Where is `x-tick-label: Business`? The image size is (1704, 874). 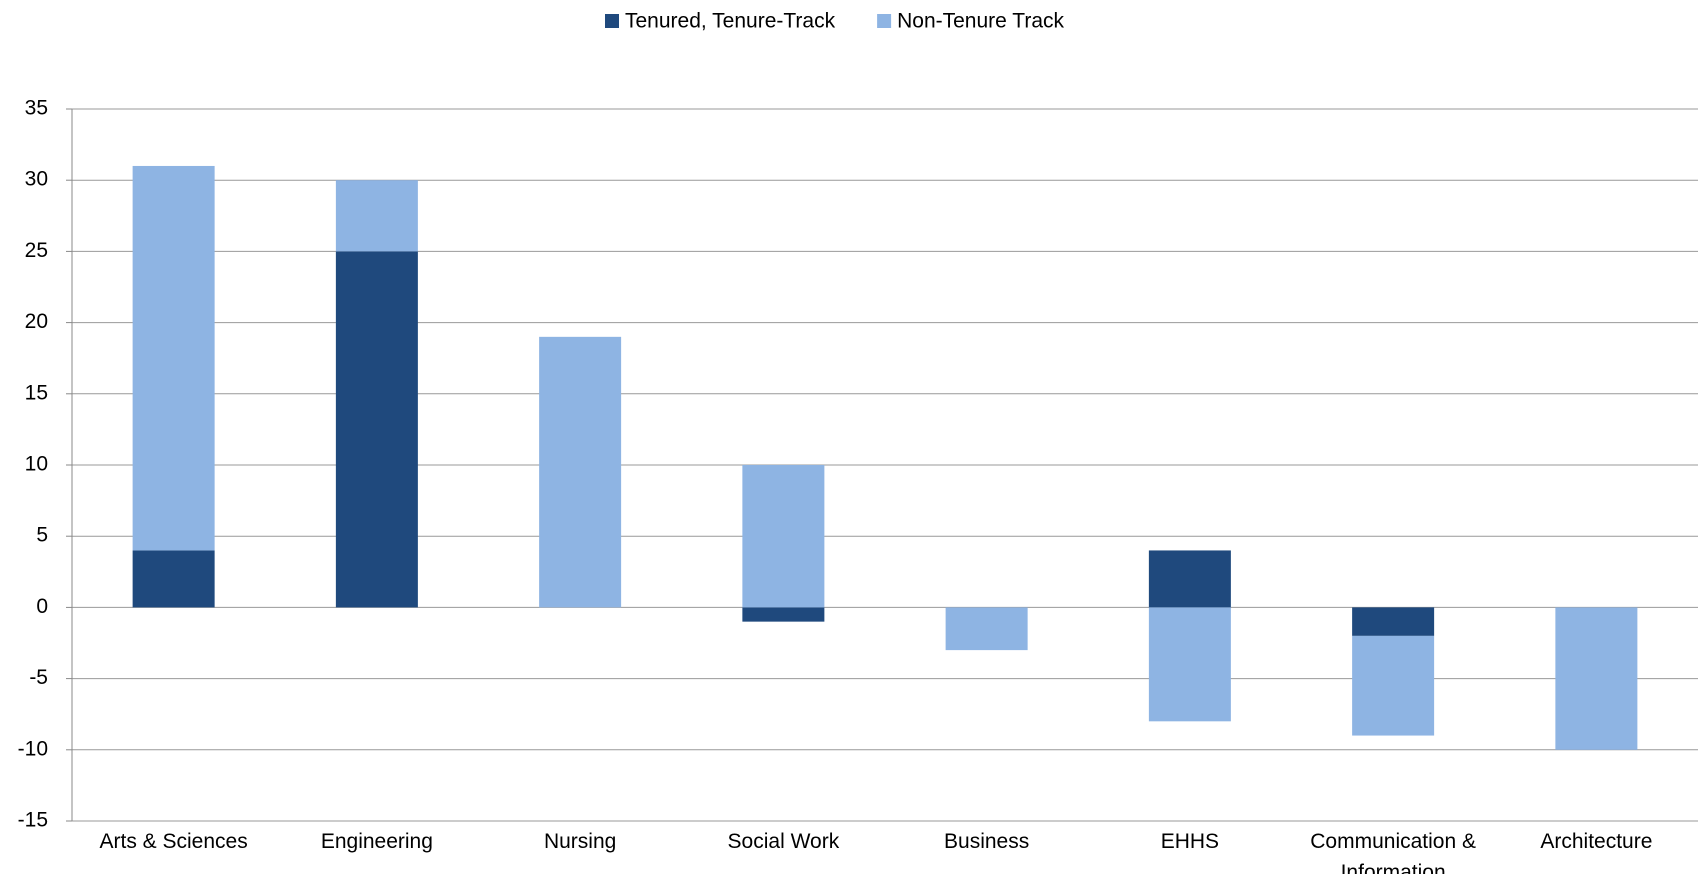
x-tick-label: Business is located at coordinates (987, 841).